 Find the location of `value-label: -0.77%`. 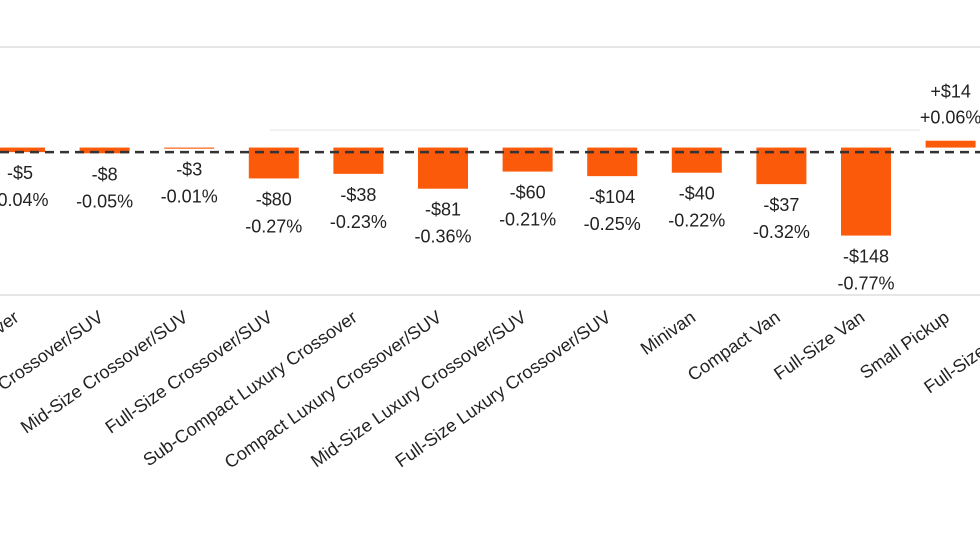

value-label: -0.77% is located at coordinates (865, 284).